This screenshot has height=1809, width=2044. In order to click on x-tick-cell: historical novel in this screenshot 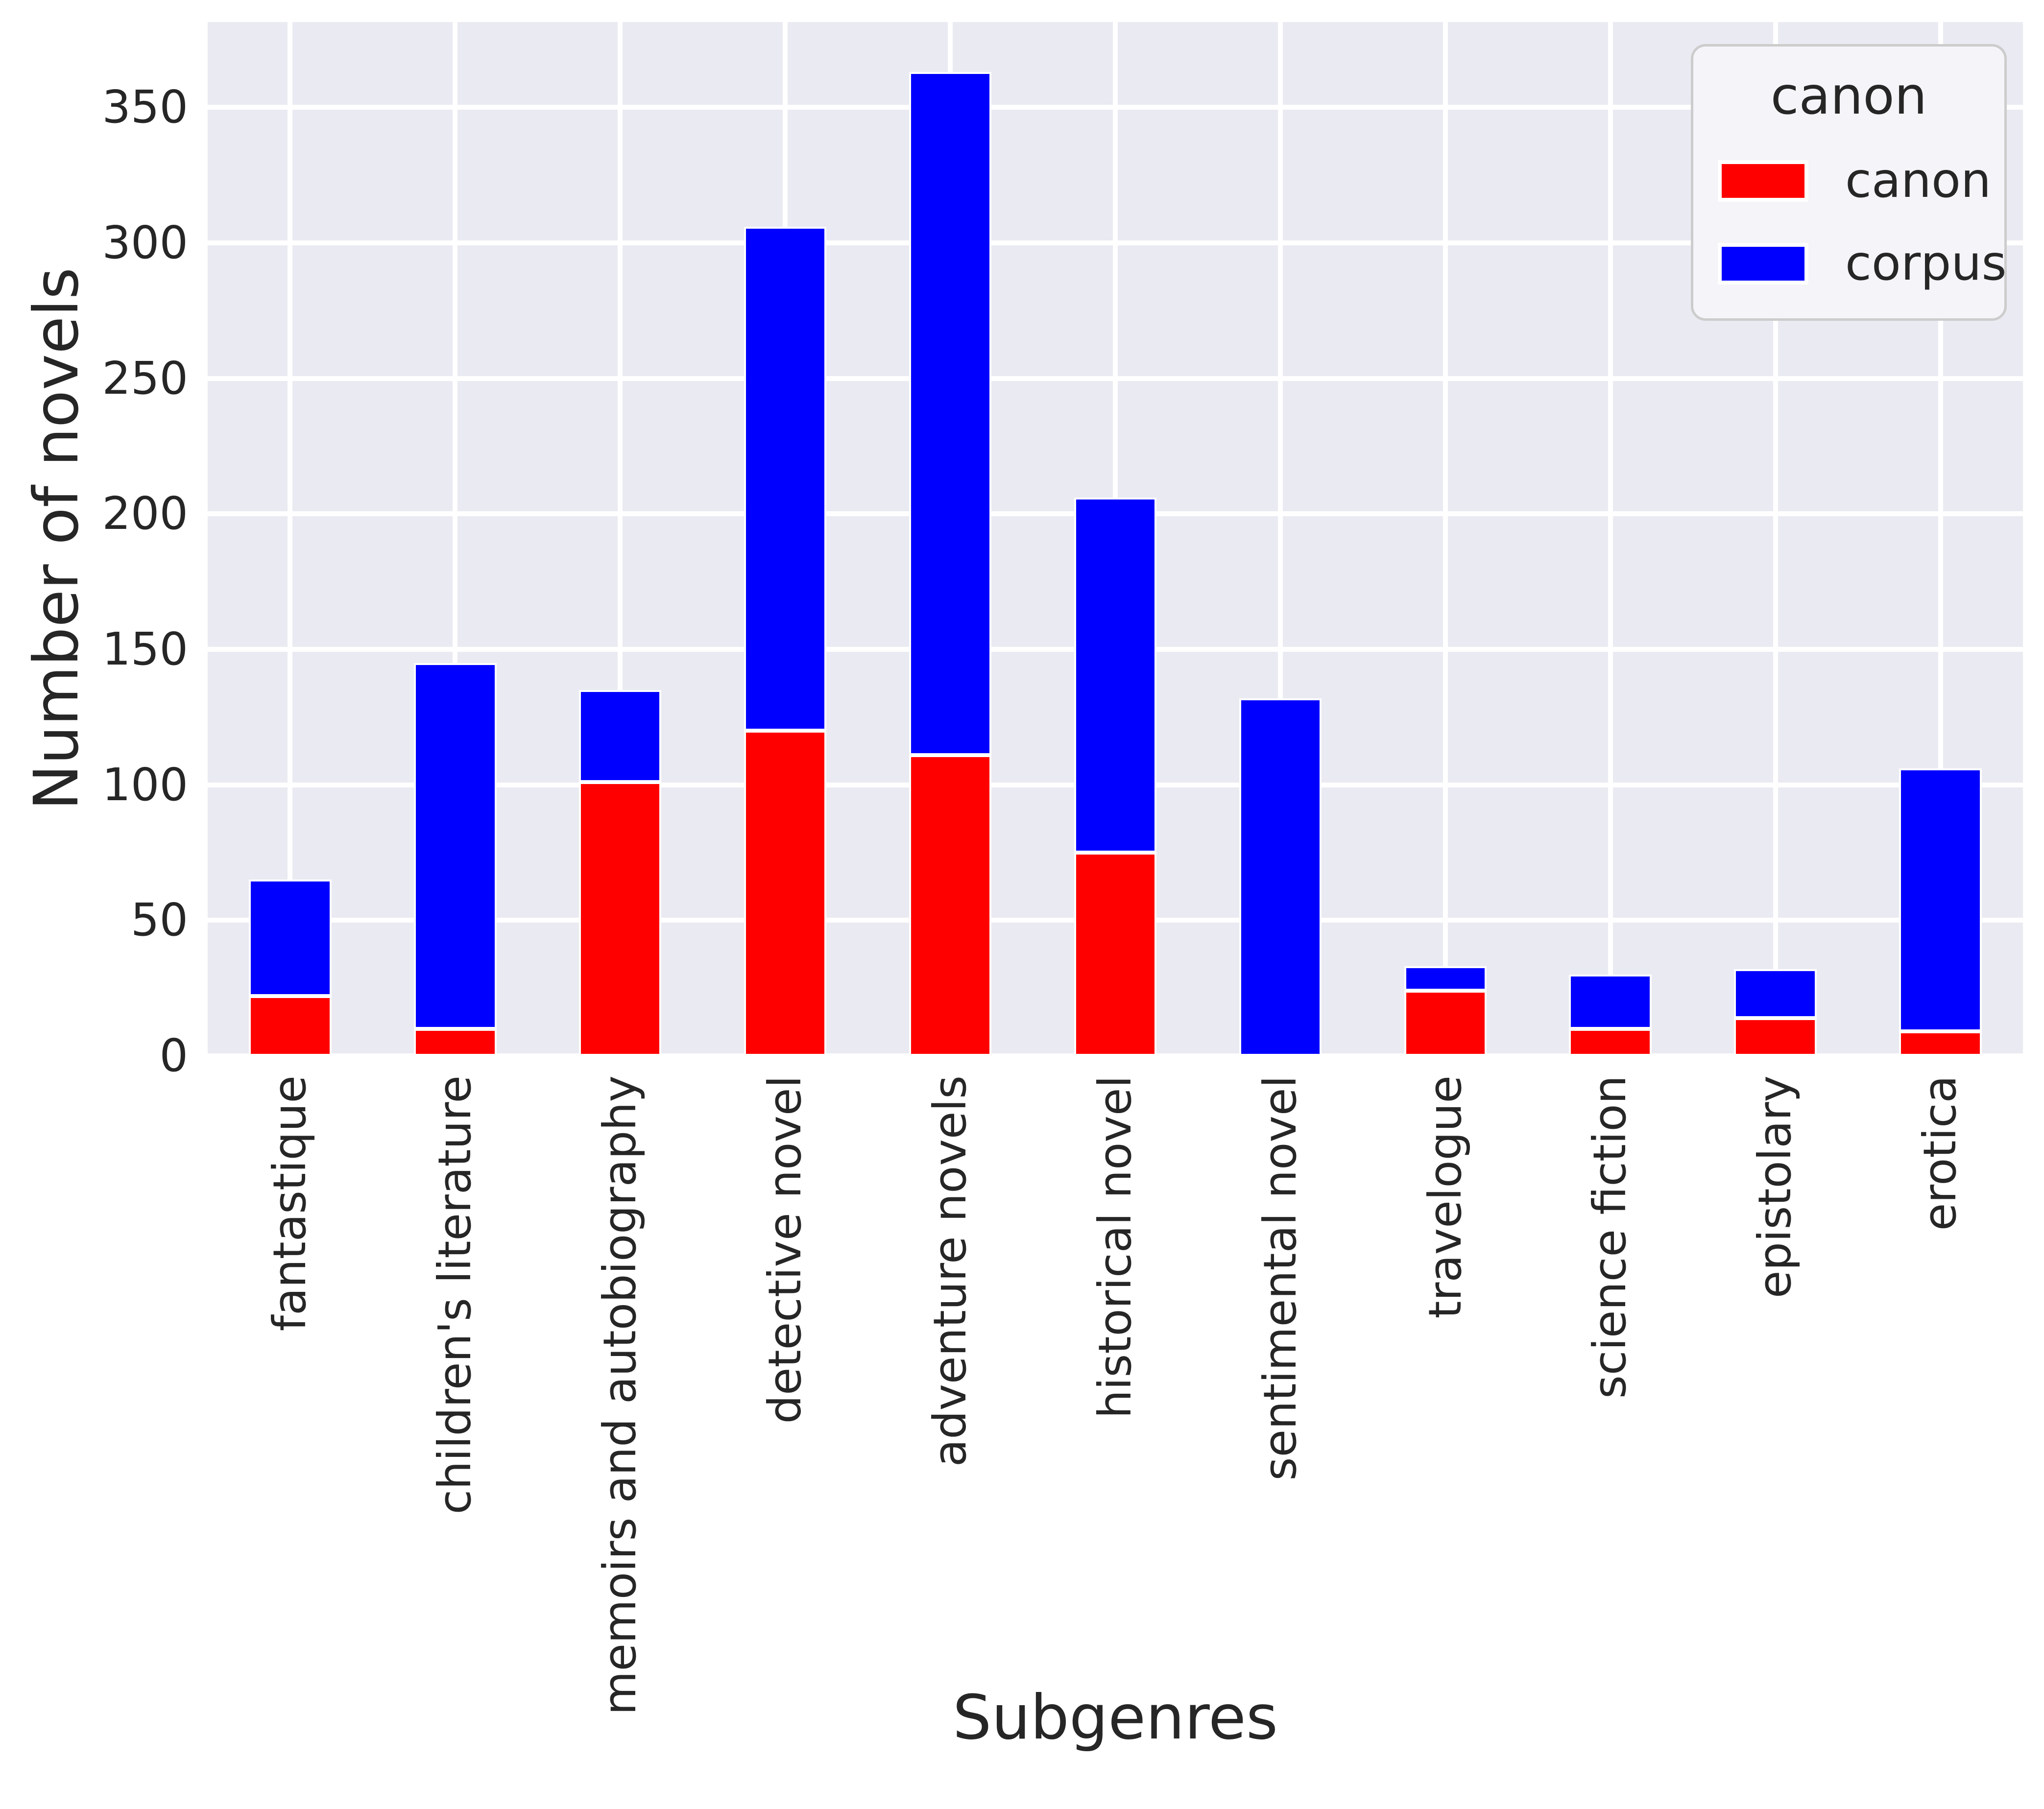, I will do `click(1116, 1423)`.